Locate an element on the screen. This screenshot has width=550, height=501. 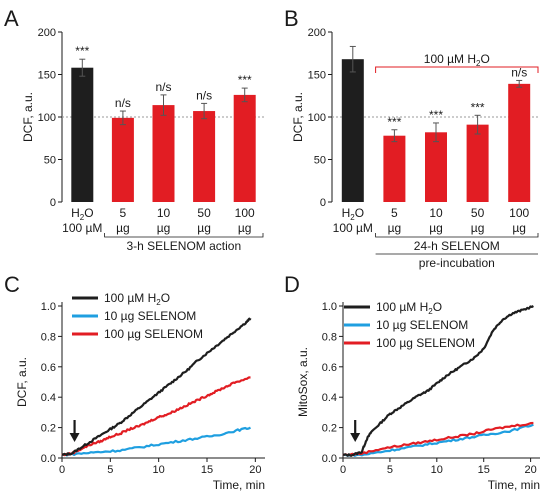
group-label: 24-h SELENOM is located at coordinates (457, 246).